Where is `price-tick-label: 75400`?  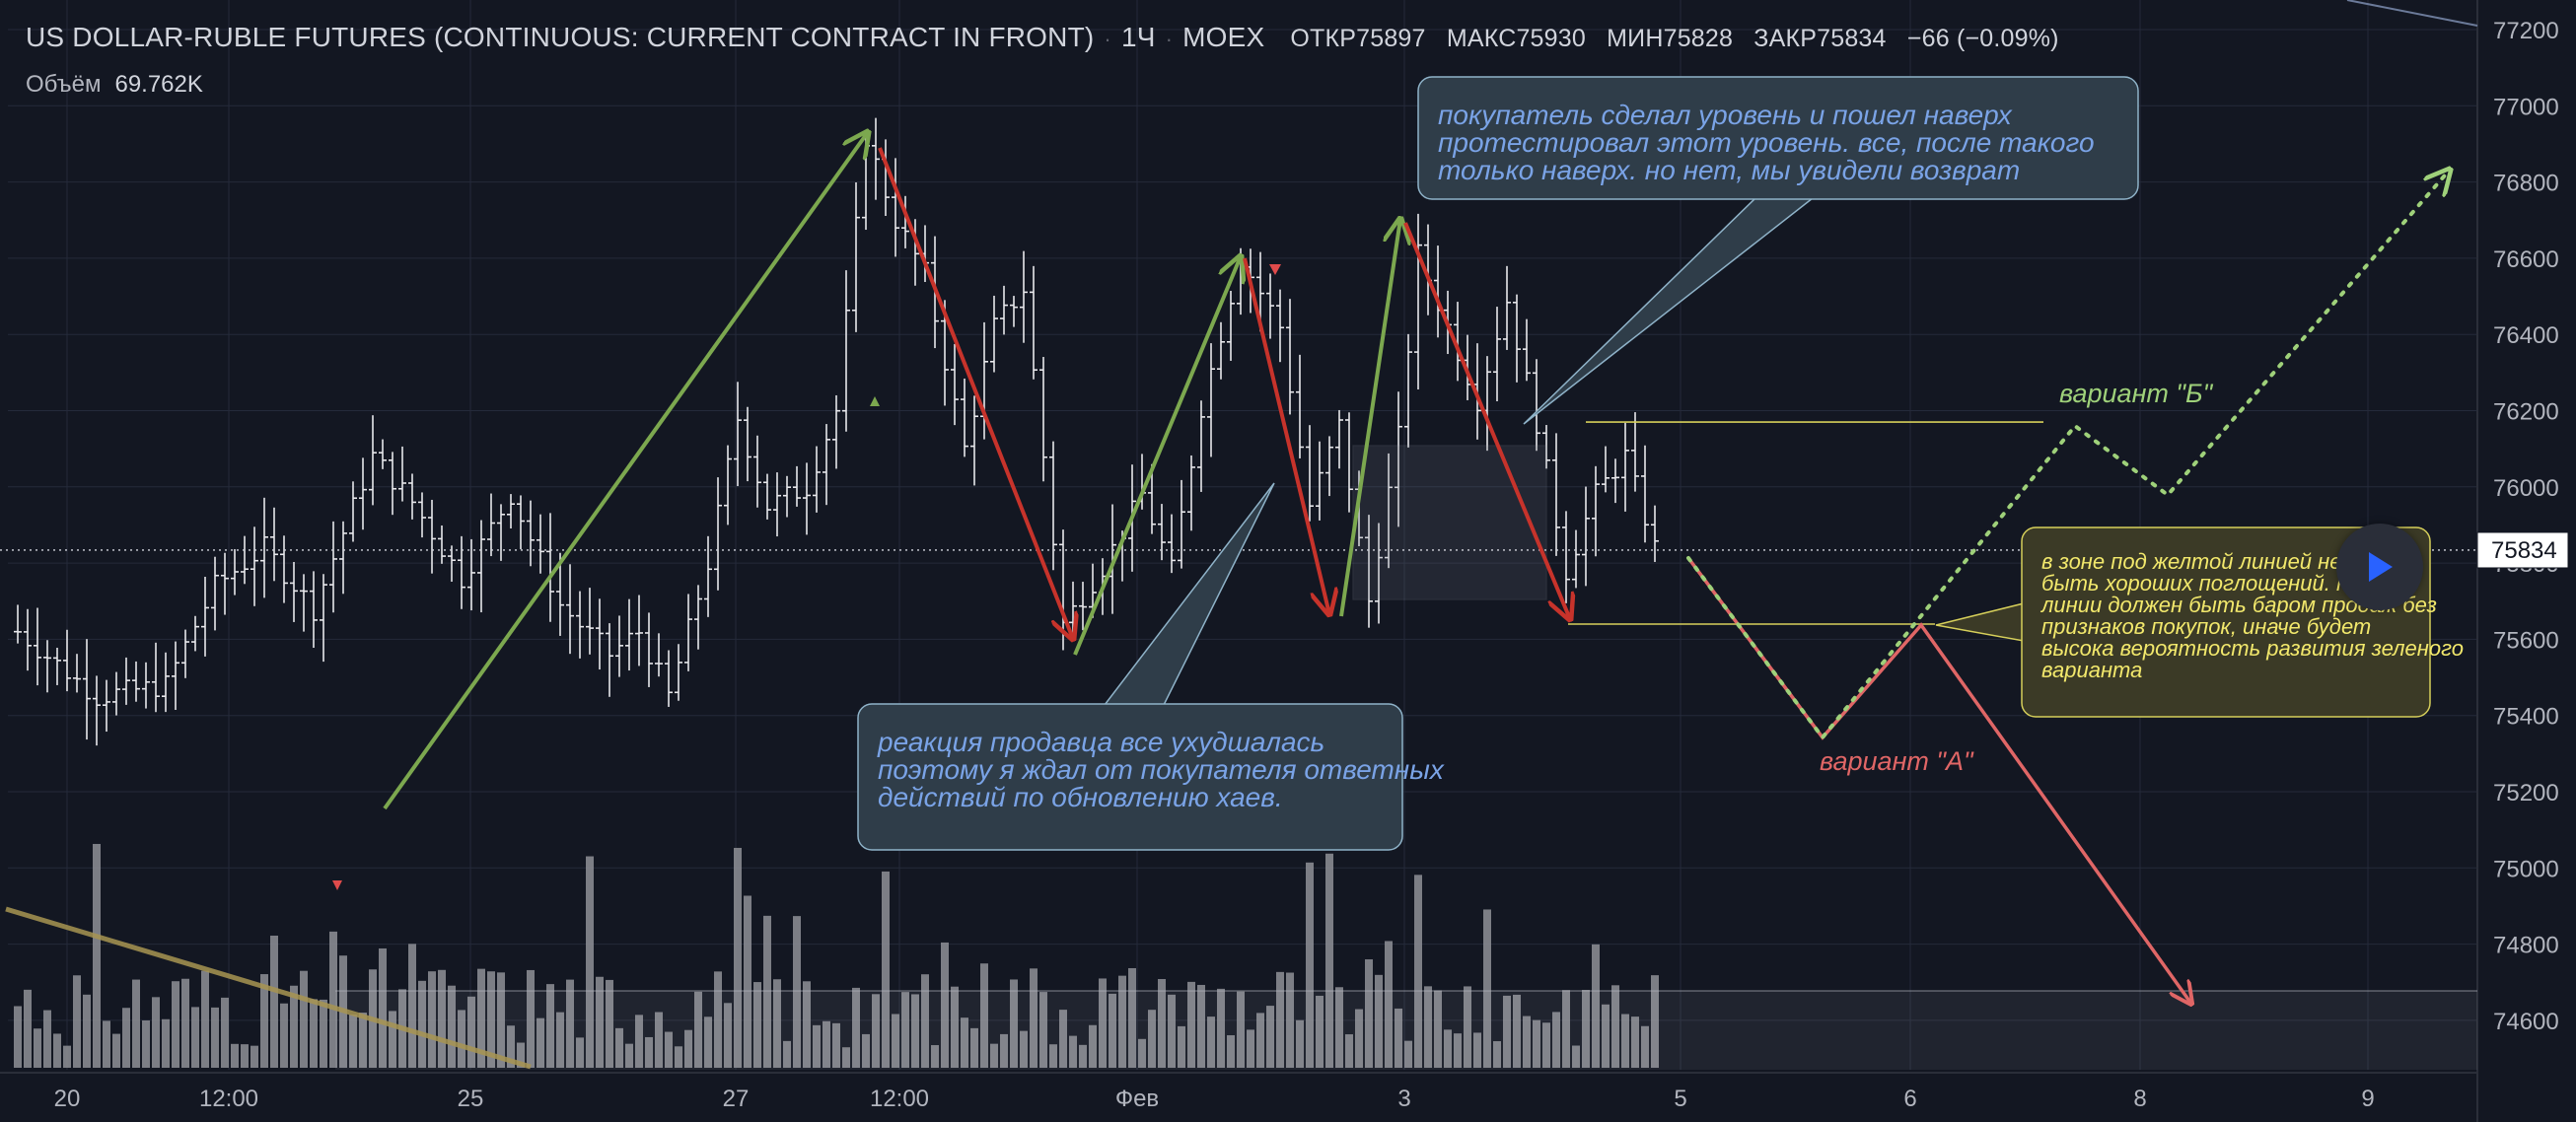
price-tick-label: 75400 is located at coordinates (2526, 717).